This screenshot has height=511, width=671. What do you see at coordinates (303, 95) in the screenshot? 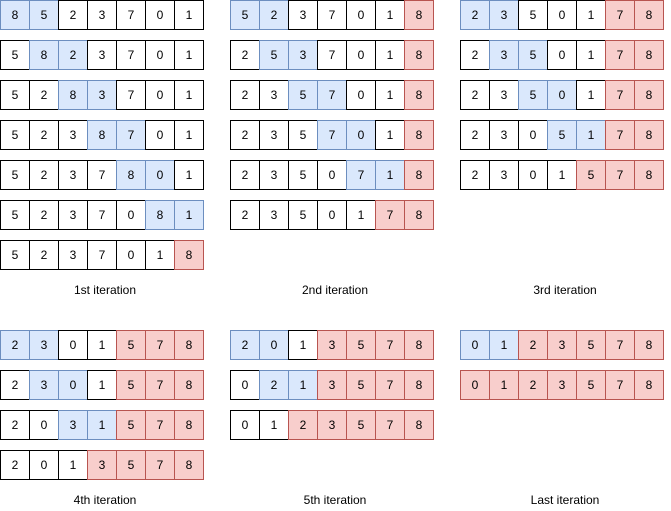
I see `compared-cell: 5` at bounding box center [303, 95].